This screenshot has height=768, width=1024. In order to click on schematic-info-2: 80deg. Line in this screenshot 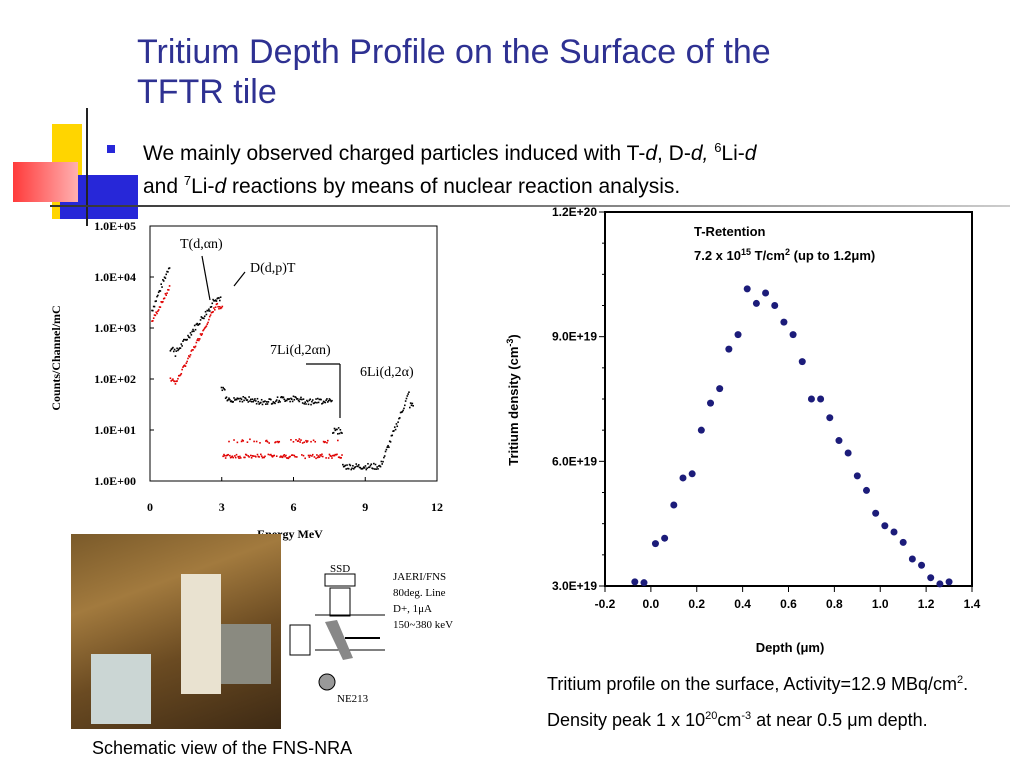, I will do `click(419, 593)`.